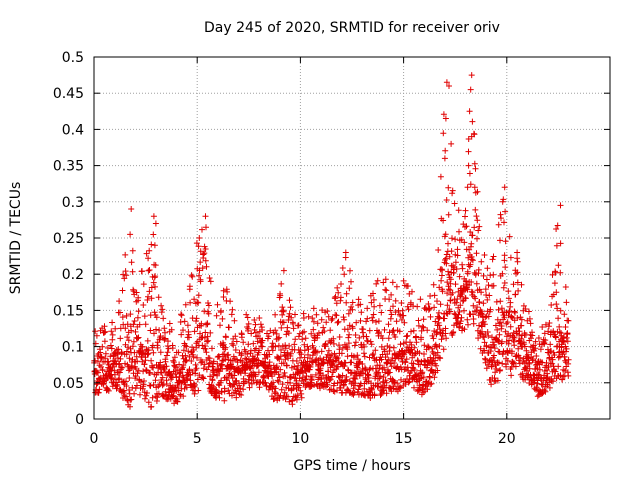 The image size is (640, 480). I want to click on x-tick-label: 20, so click(507, 439).